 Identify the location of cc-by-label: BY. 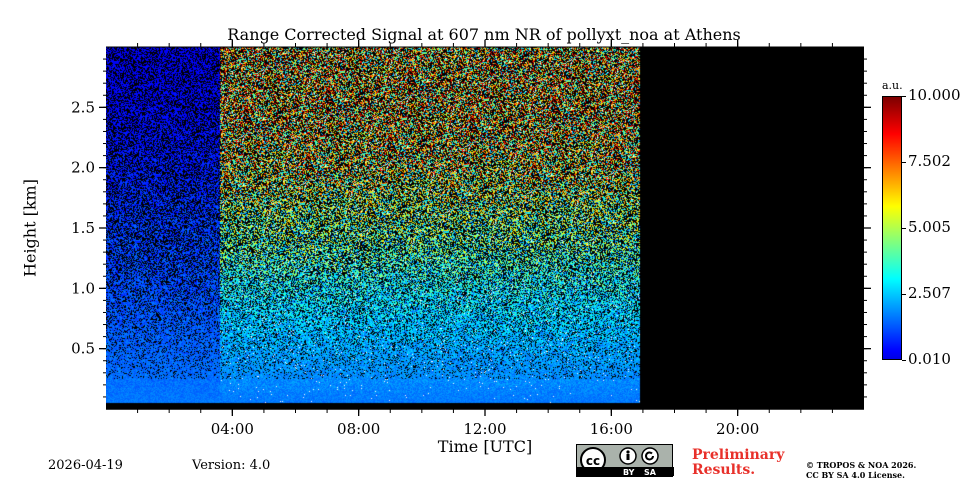
(629, 472).